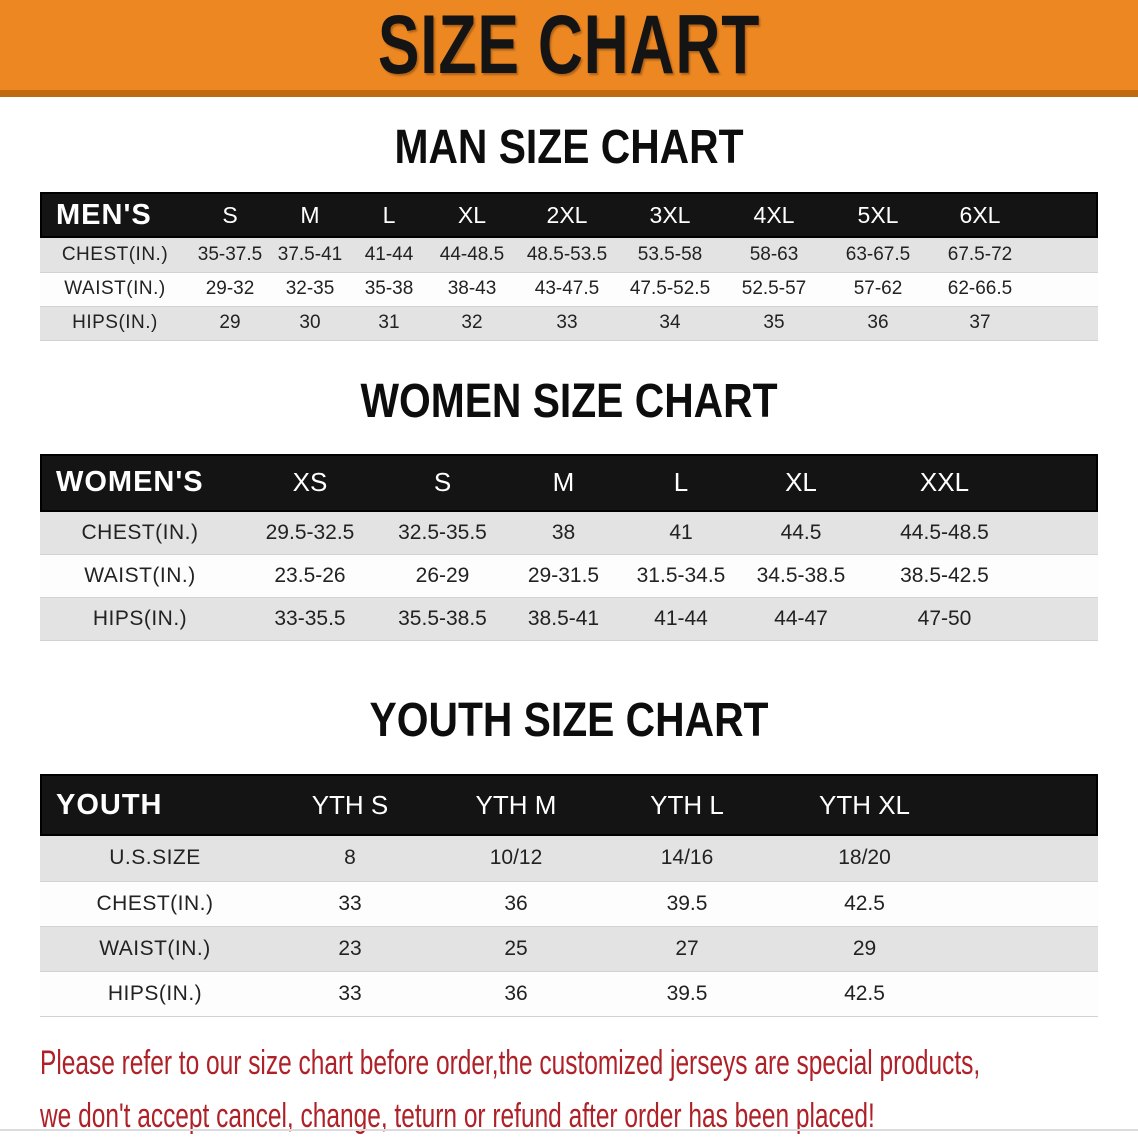  What do you see at coordinates (944, 532) in the screenshot?
I see `value-cell: 44.5-48.5` at bounding box center [944, 532].